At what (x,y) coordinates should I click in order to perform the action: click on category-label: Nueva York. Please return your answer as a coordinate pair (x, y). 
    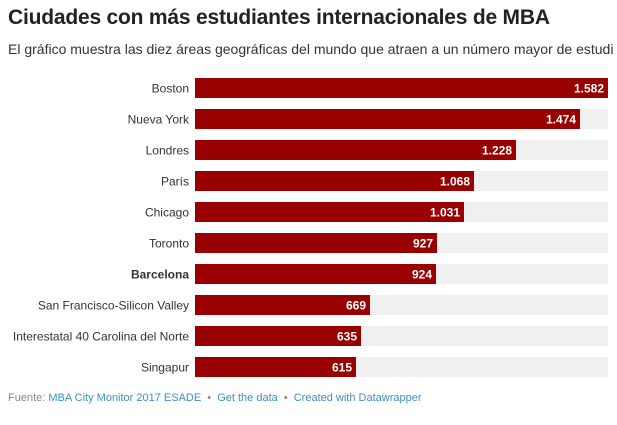
    Looking at the image, I should click on (159, 120).